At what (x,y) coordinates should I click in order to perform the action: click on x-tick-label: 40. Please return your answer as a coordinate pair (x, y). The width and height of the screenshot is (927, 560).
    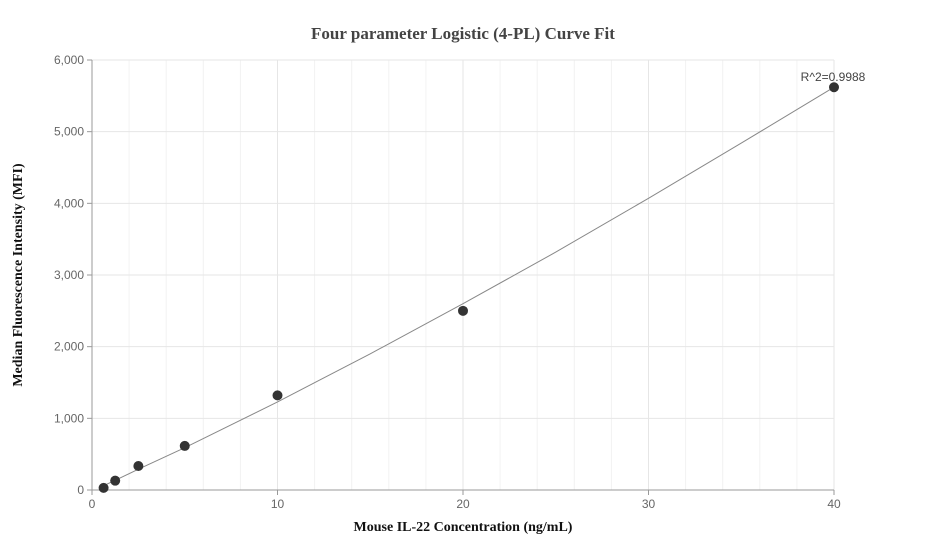
    Looking at the image, I should click on (834, 504).